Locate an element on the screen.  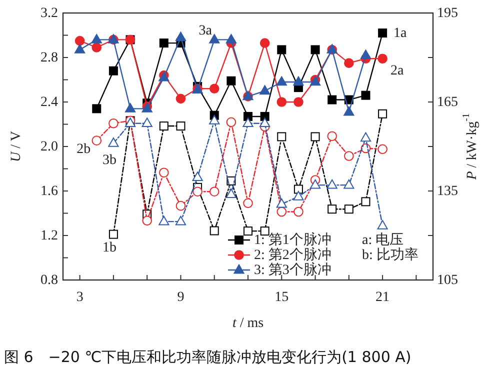
annotation: a: 电压 is located at coordinates (383, 240).